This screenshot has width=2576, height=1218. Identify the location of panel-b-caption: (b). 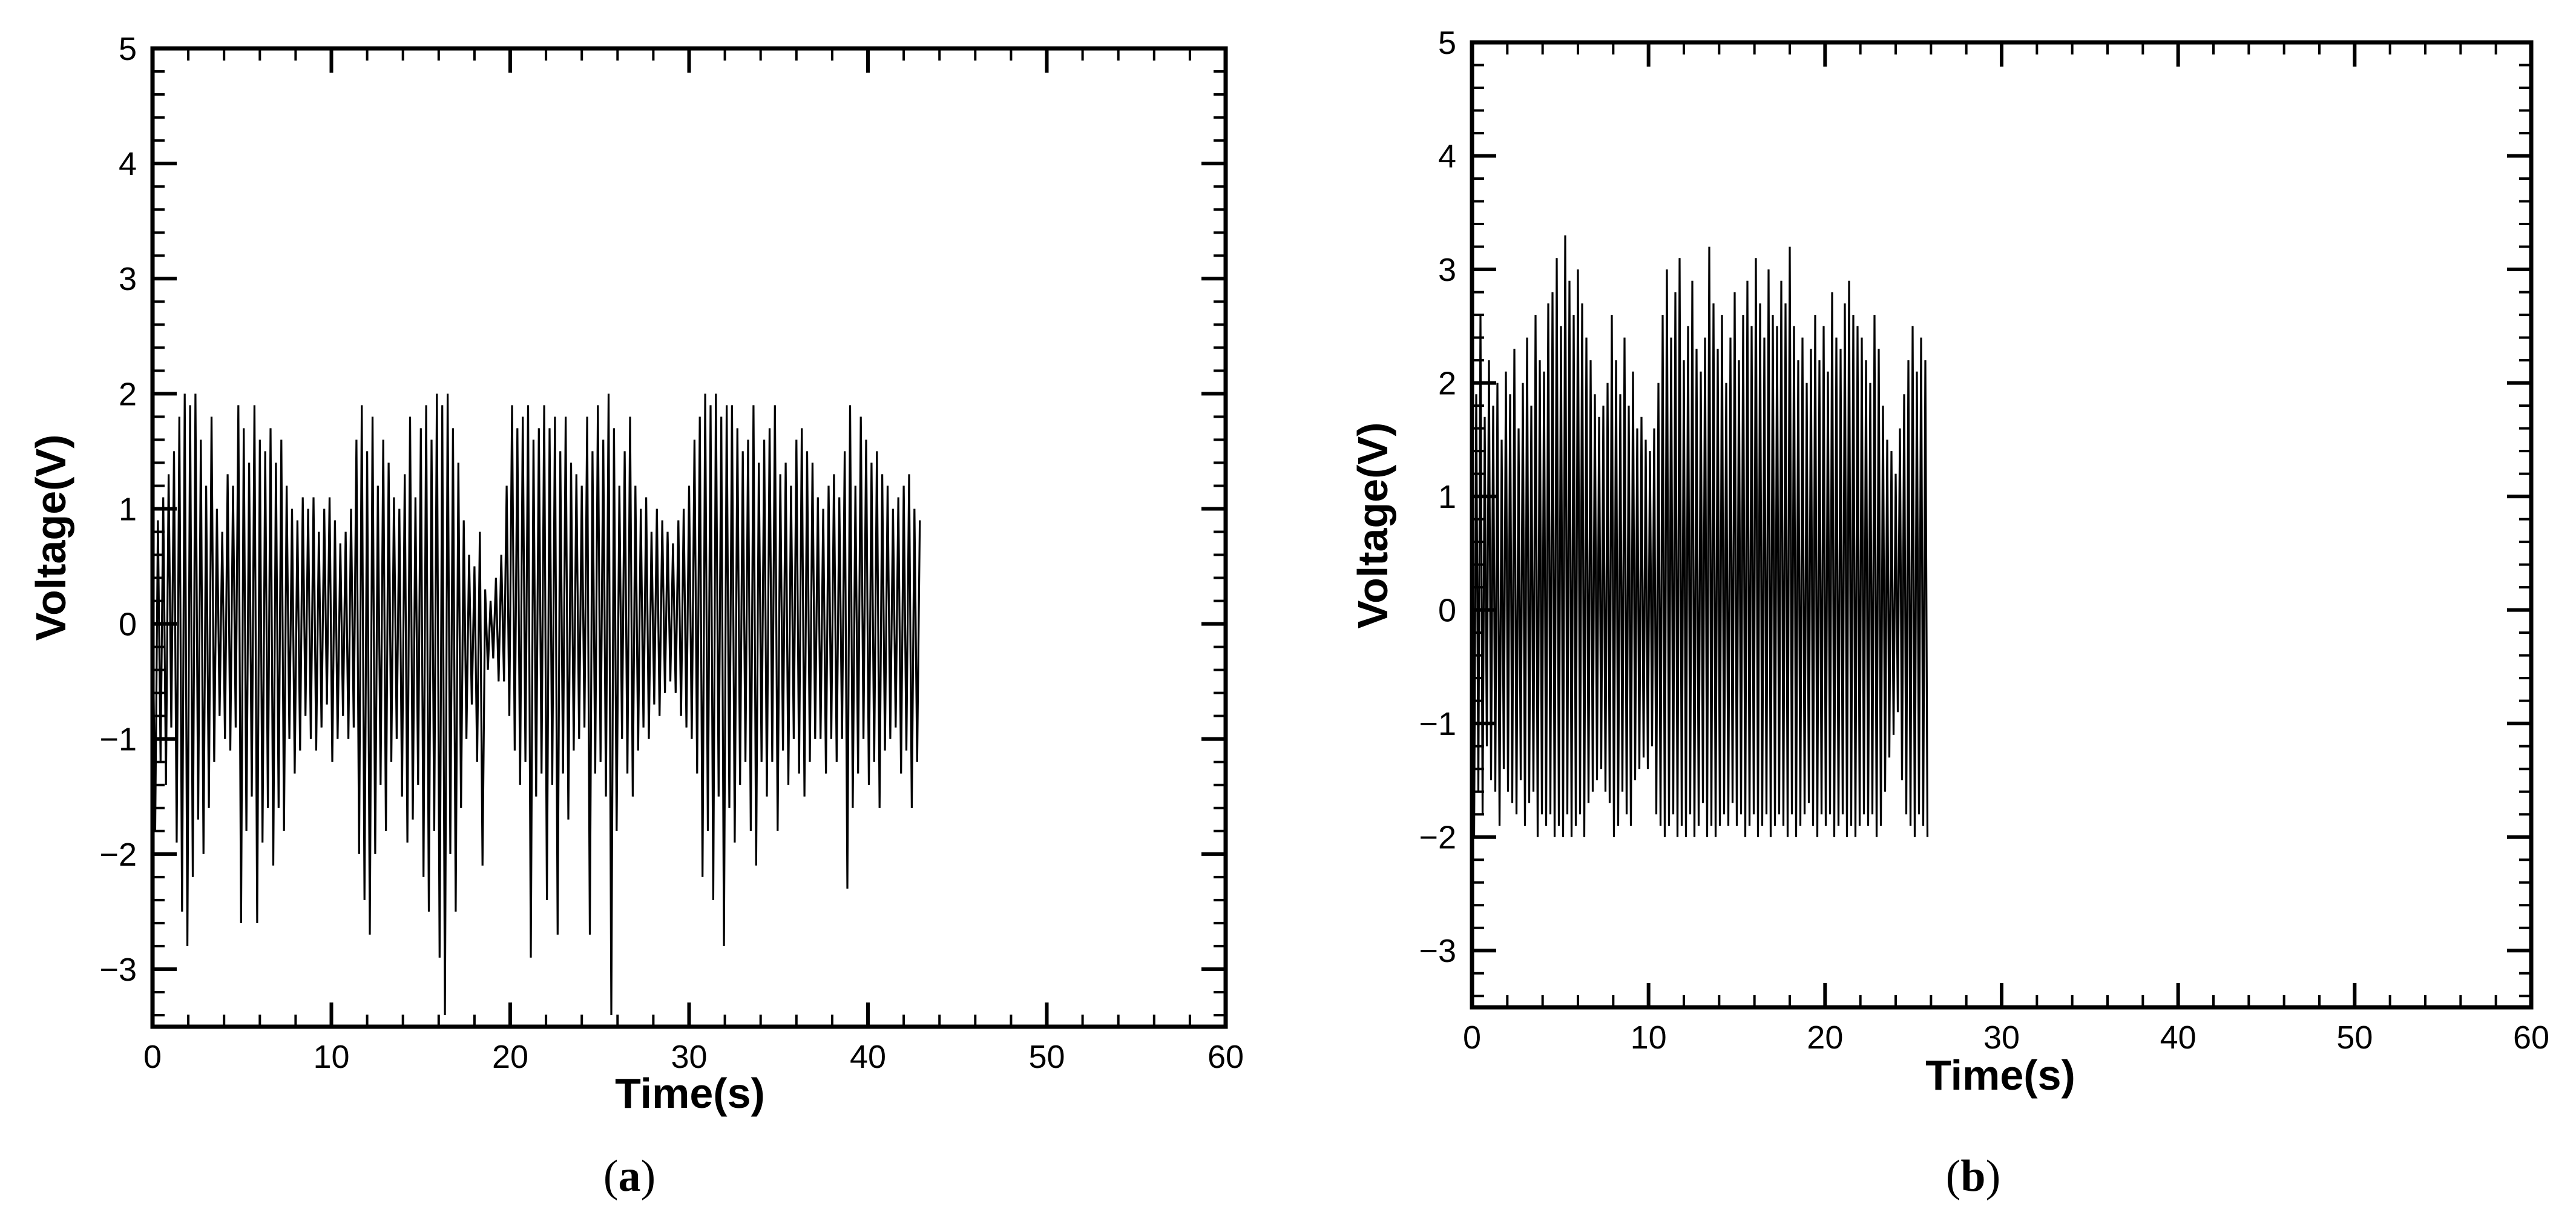
(1973, 1176).